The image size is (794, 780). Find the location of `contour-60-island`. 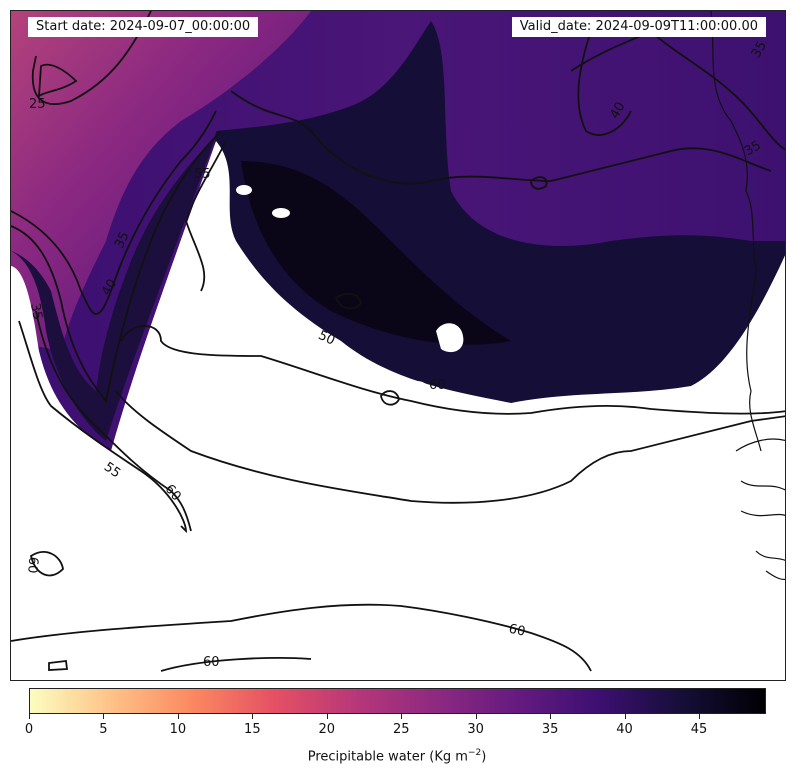

contour-60-island is located at coordinates (46, 564).